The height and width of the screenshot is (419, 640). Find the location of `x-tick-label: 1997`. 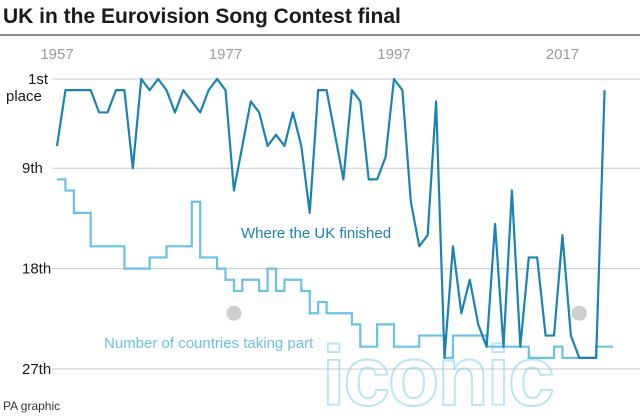

x-tick-label: 1997 is located at coordinates (393, 54).